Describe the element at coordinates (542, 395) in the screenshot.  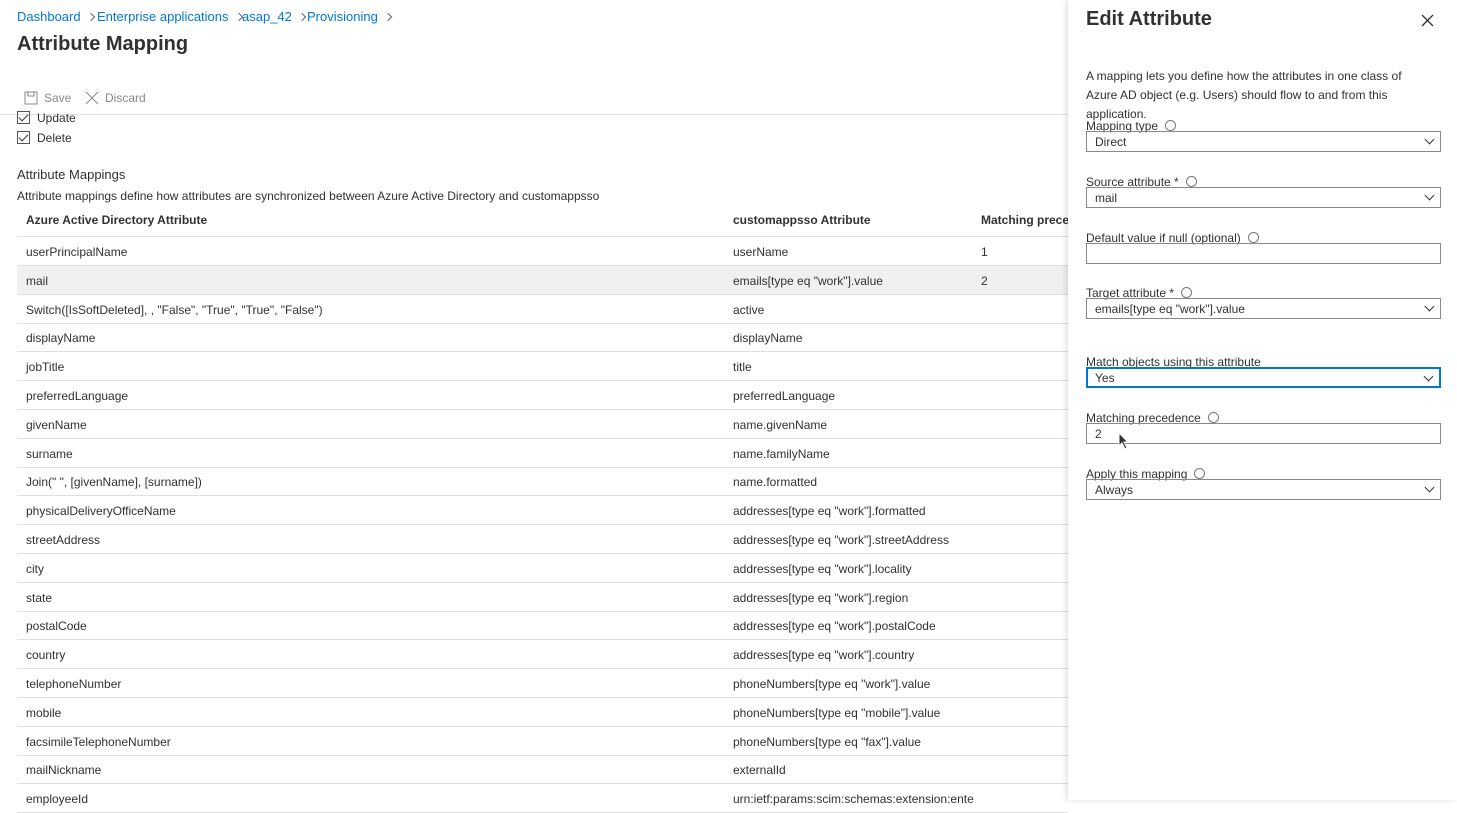
I see `table-row: preferredLanguage preferredLanguage` at that location.